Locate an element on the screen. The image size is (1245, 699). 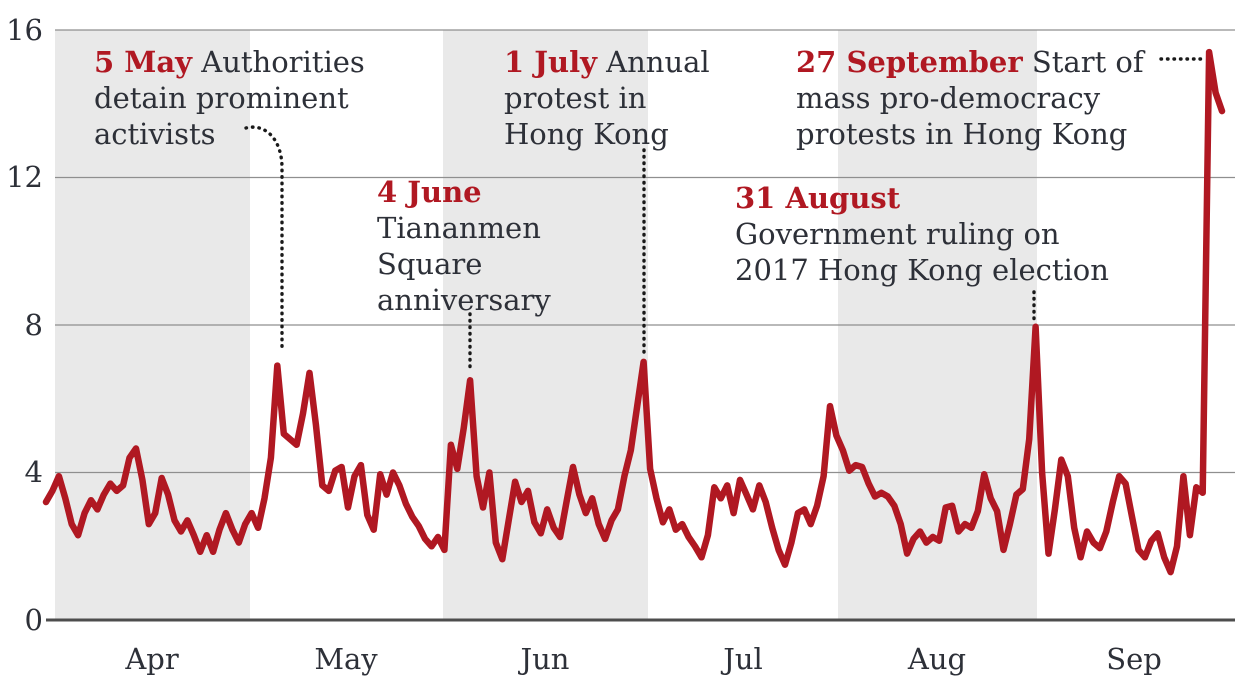
x-tick-apr: Apr is located at coordinates (152, 659).